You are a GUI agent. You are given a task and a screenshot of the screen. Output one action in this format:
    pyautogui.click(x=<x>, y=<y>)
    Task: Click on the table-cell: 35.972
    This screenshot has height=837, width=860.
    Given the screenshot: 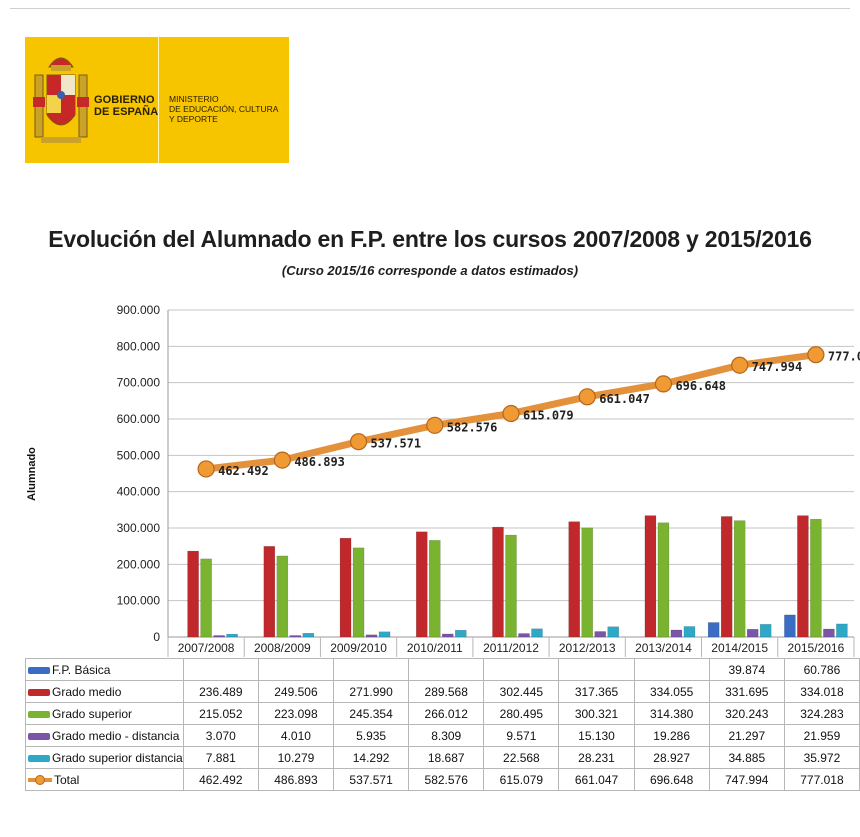 What is the action you would take?
    pyautogui.click(x=821, y=757)
    